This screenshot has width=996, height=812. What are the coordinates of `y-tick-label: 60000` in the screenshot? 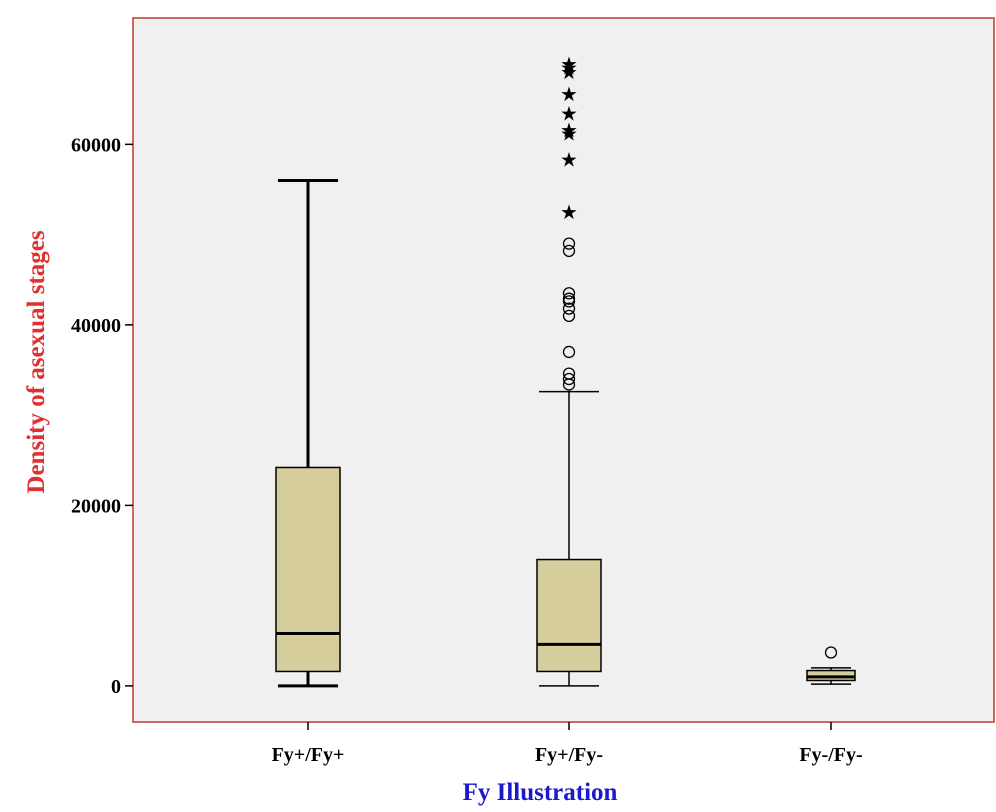 It's located at (96, 145).